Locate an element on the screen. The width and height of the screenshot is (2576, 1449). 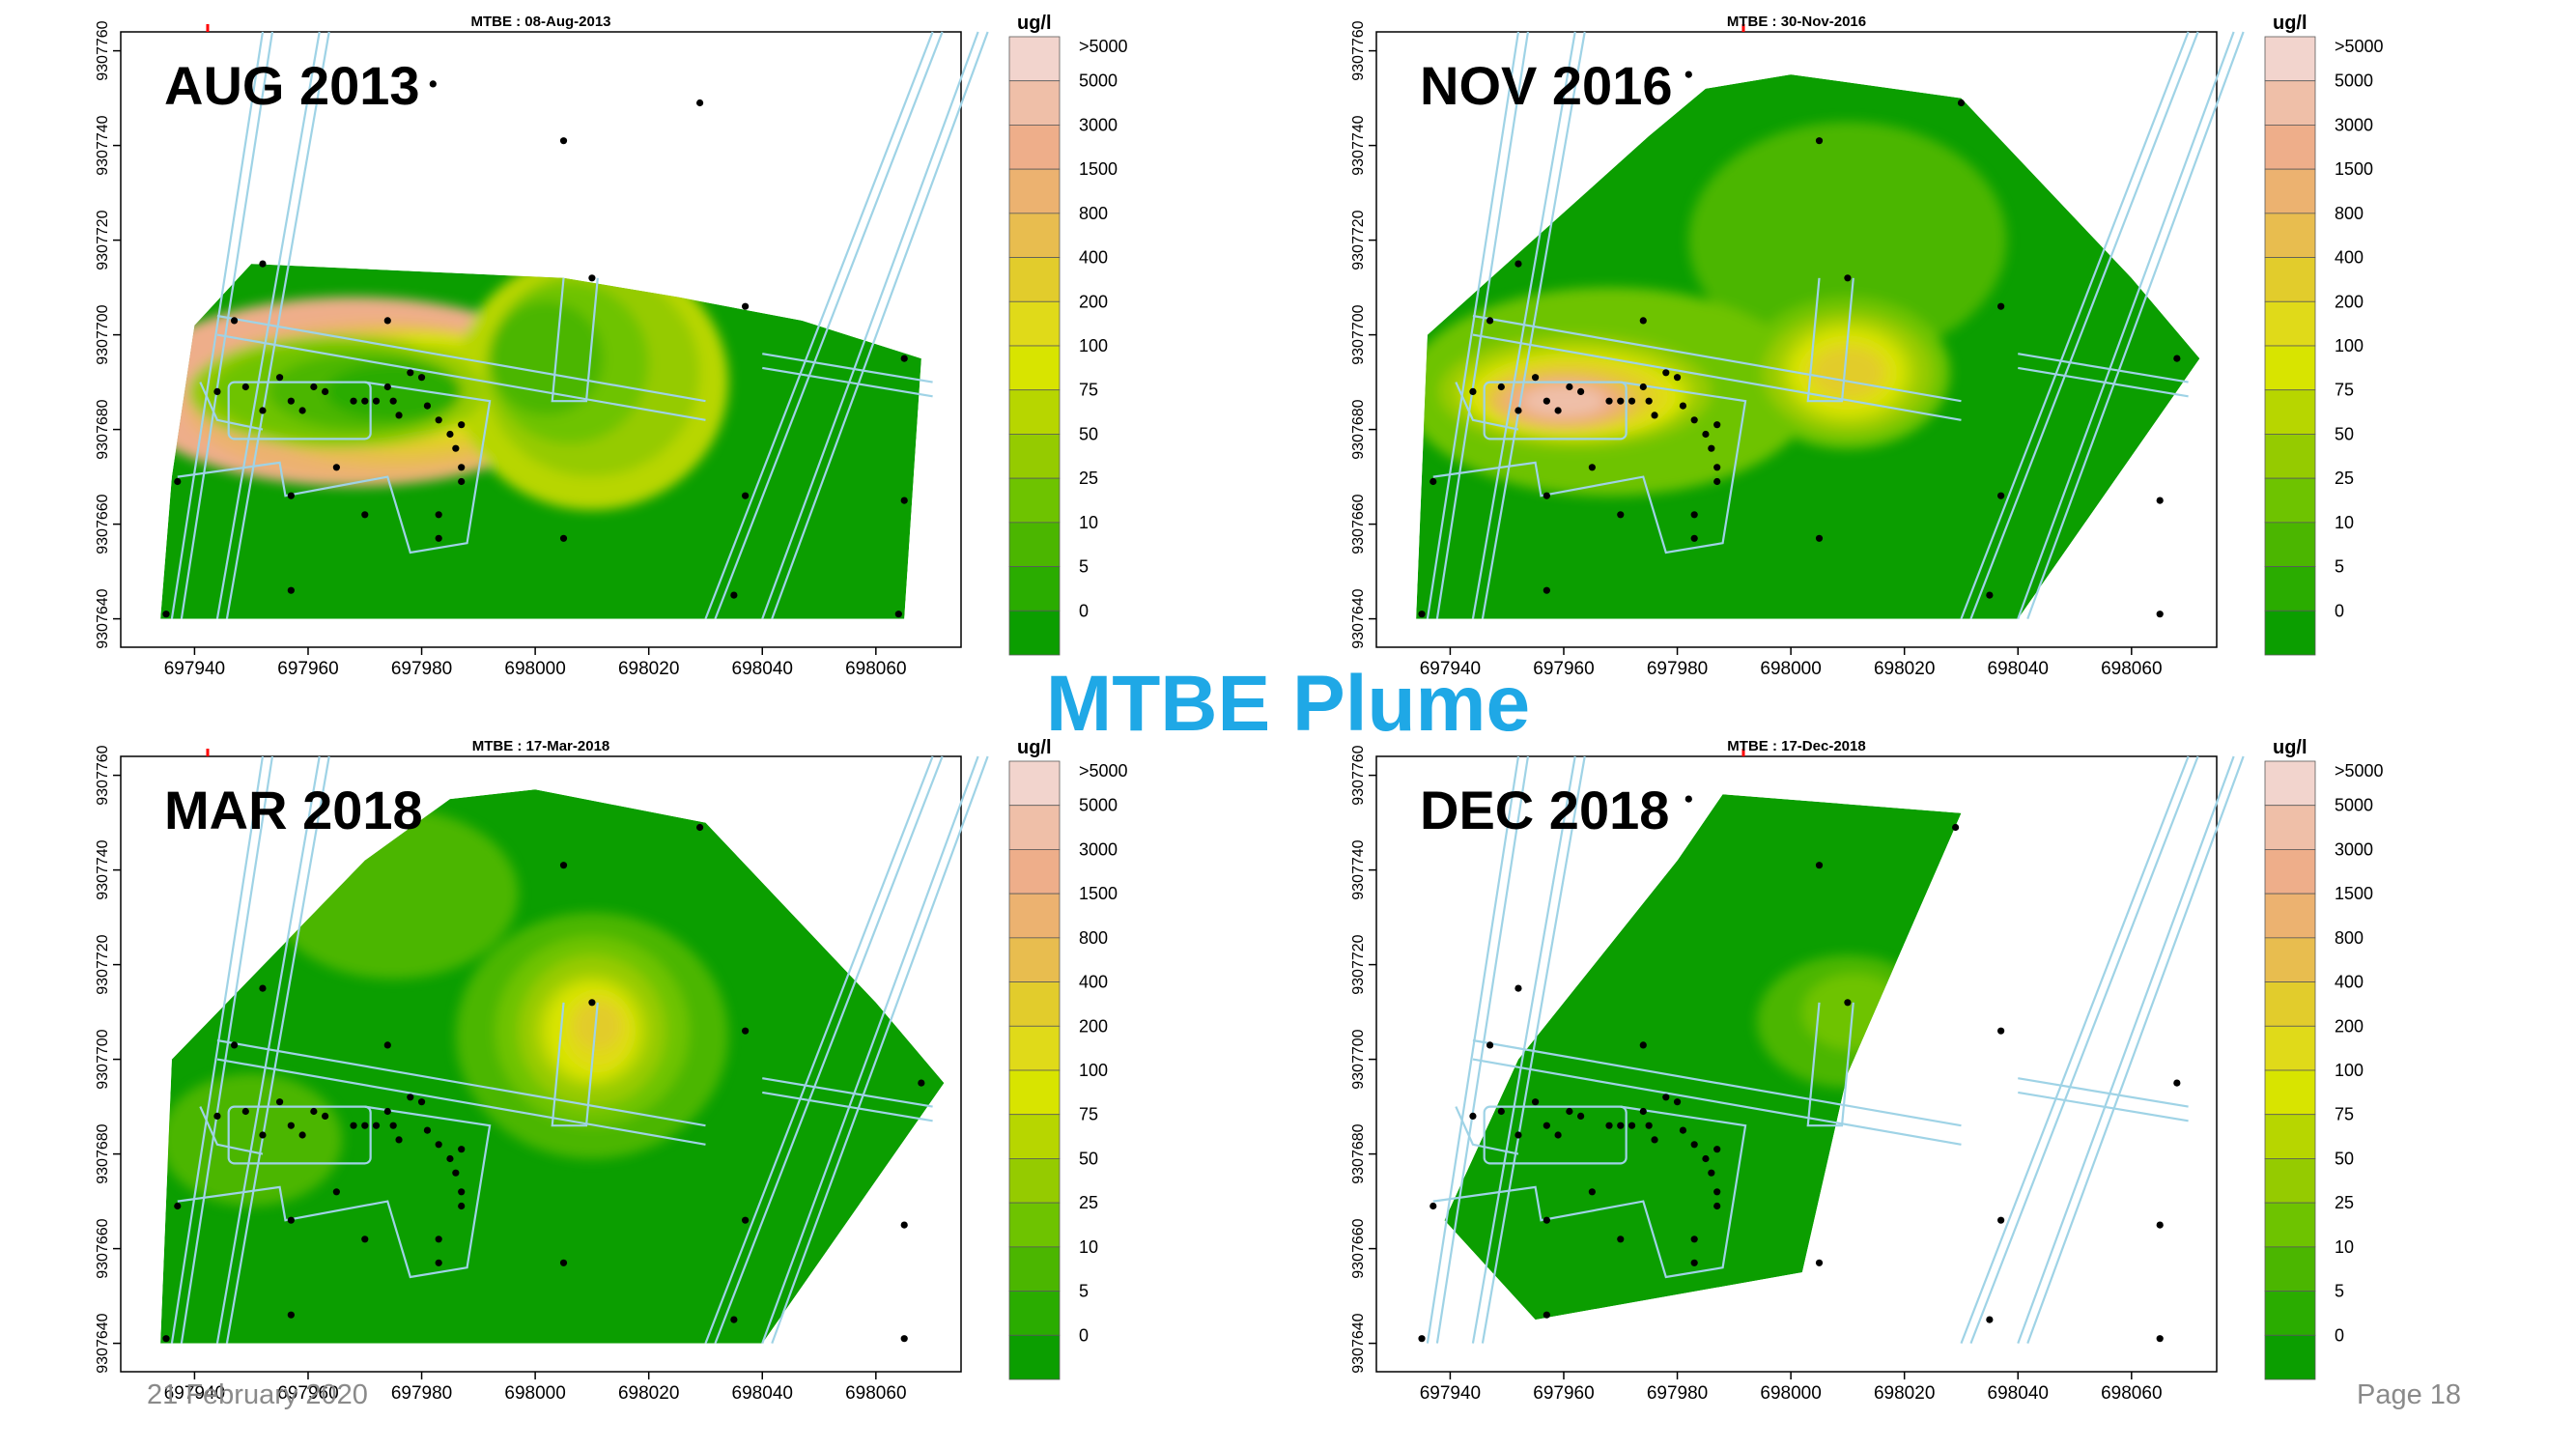
x-tick-label: 698000 is located at coordinates (534, 1391).